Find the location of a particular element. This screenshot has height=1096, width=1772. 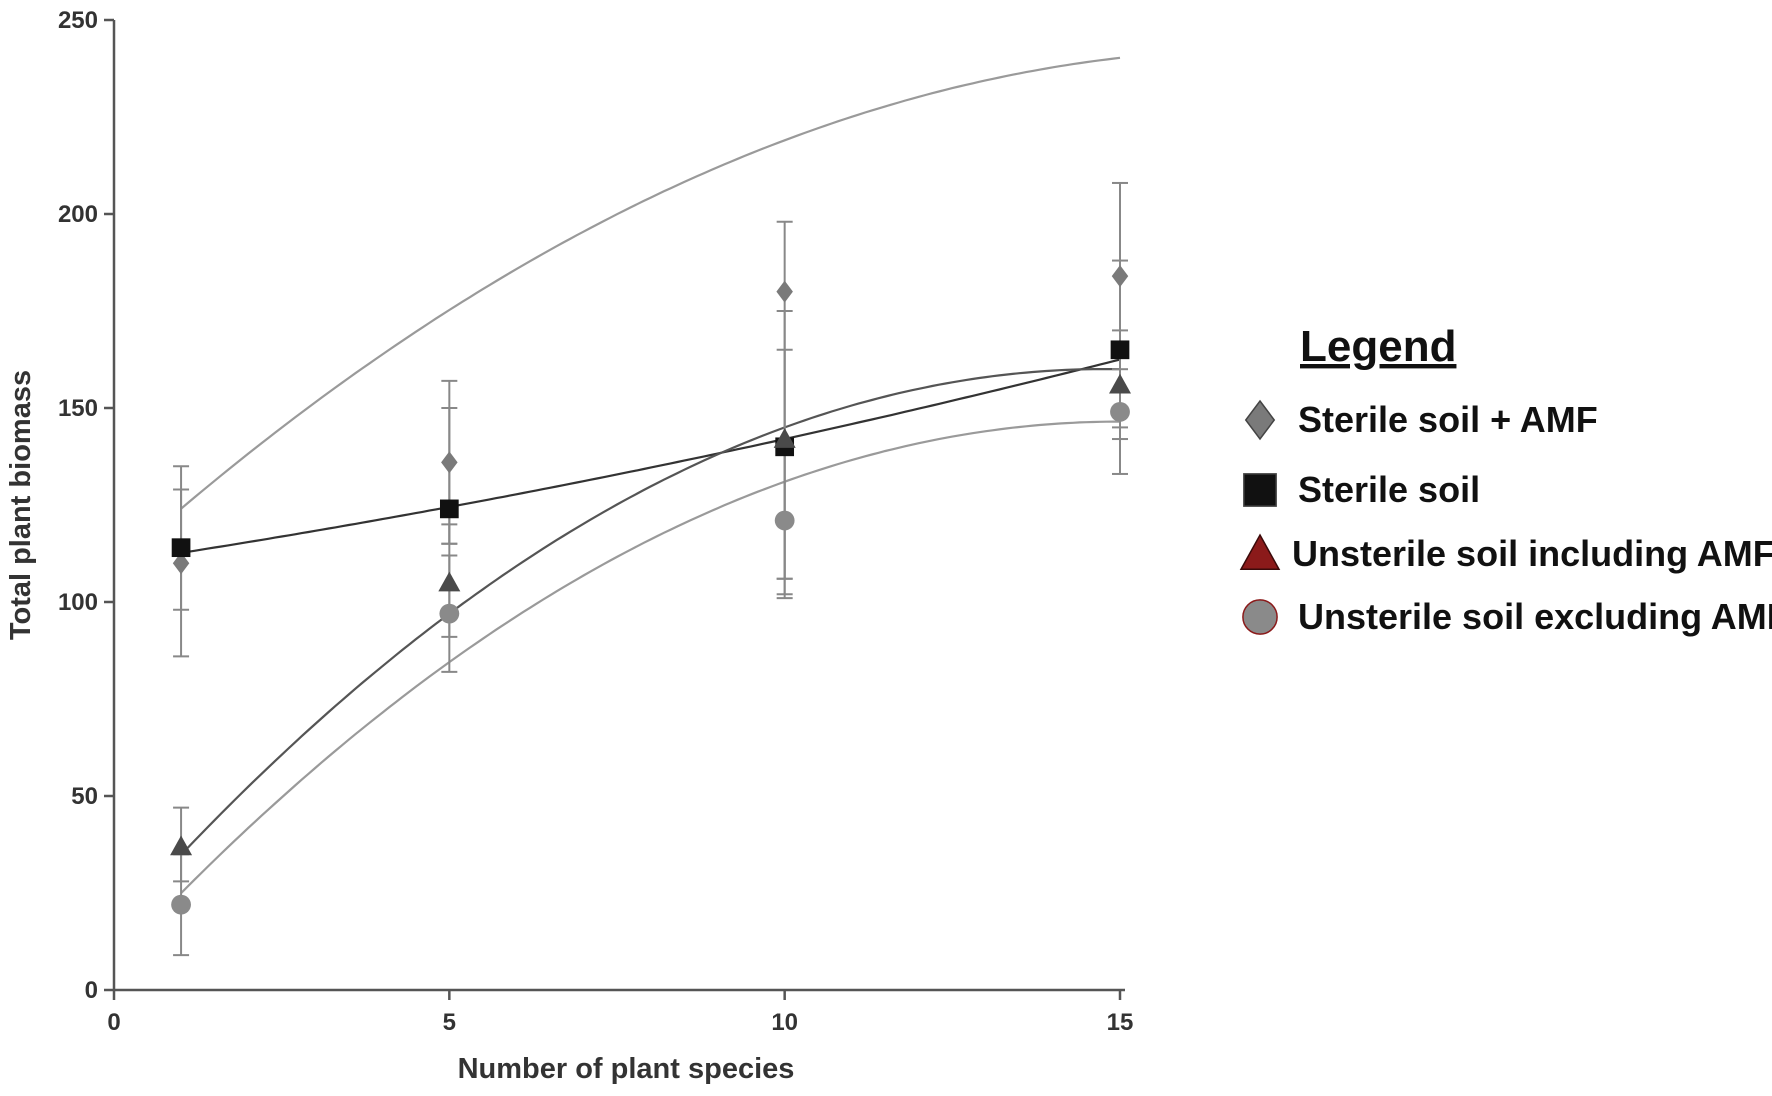

legend-marker-circle is located at coordinates (1260, 617).